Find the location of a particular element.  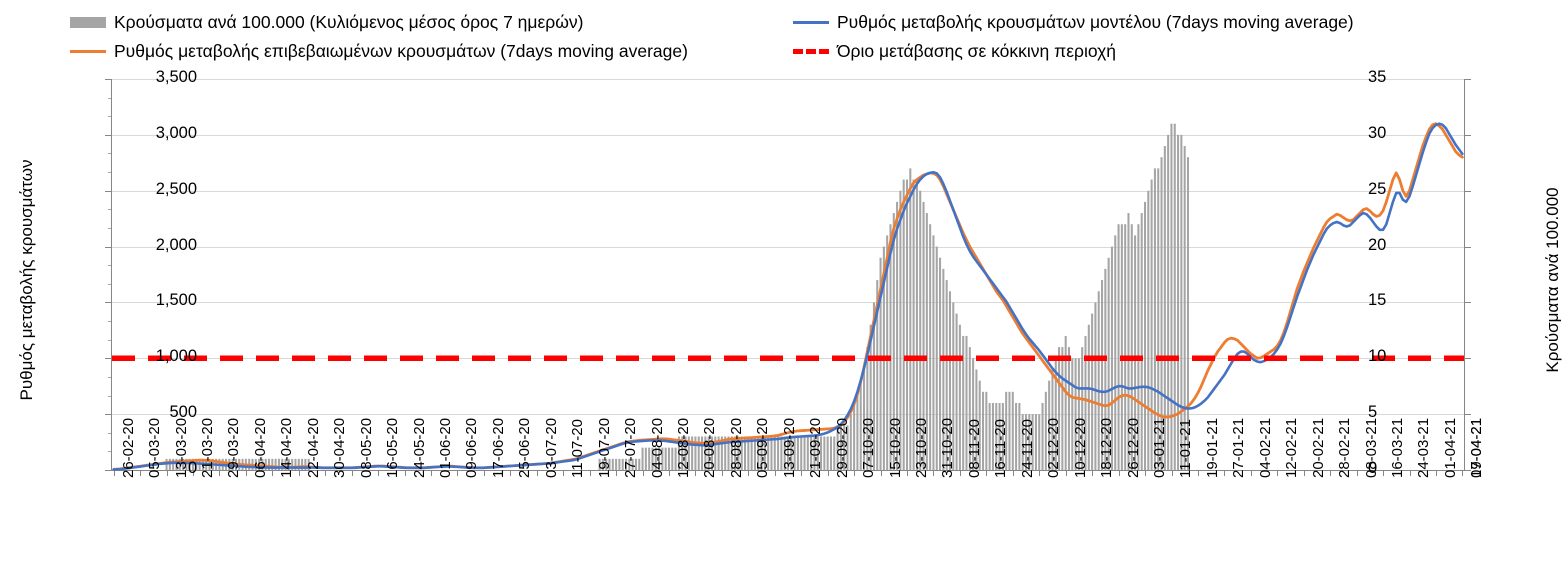

x-axis-label: 08-11-20 is located at coordinates (974, 448).